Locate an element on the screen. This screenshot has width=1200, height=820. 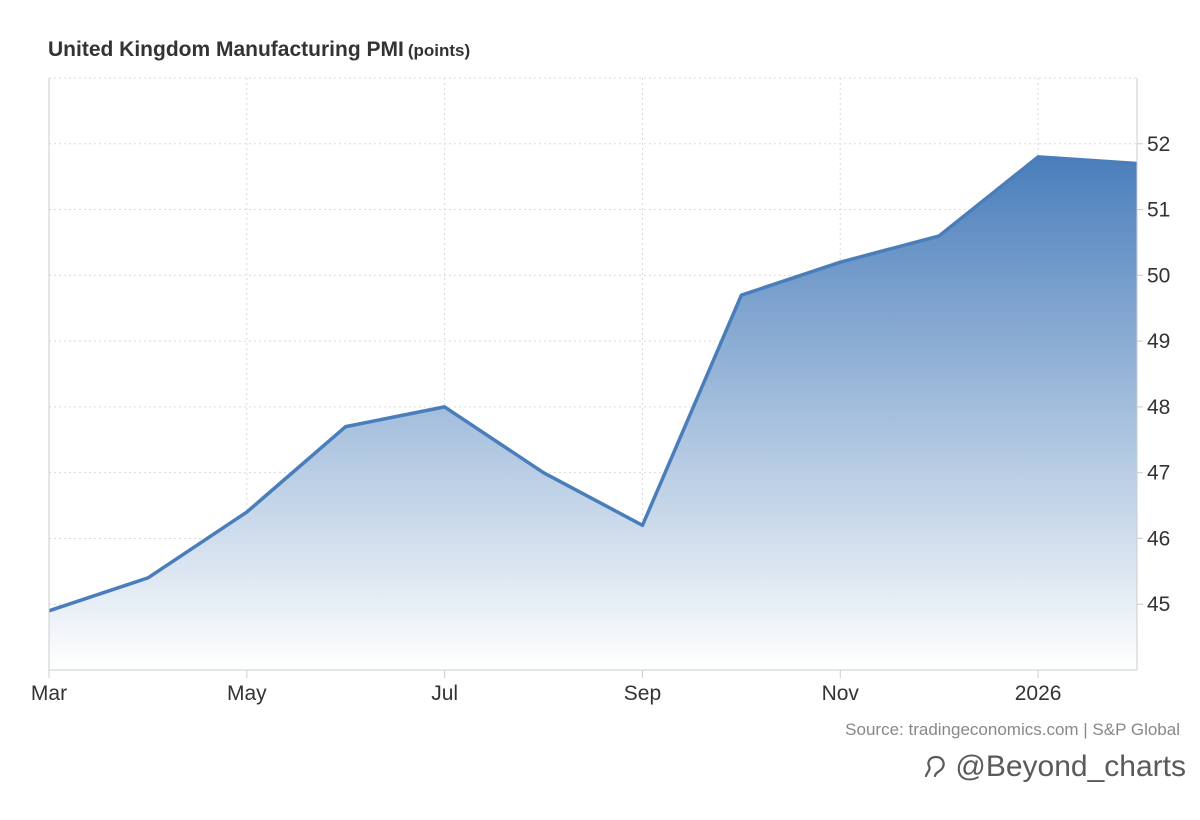
x-tick-label: Sep is located at coordinates (642, 693).